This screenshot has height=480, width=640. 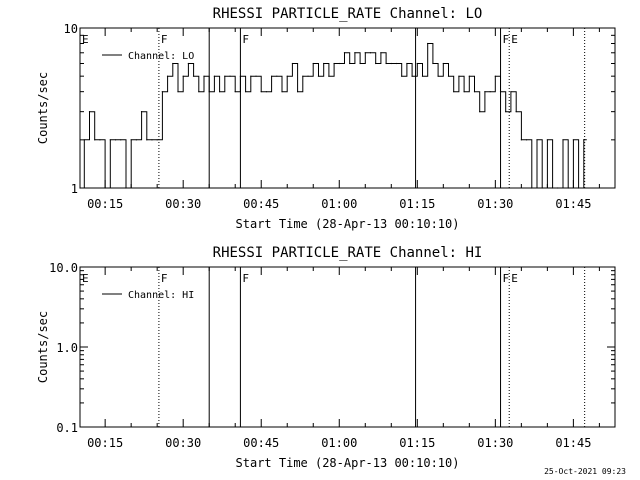 I want to click on legend-entry: Channel: LO, so click(x=161, y=56).